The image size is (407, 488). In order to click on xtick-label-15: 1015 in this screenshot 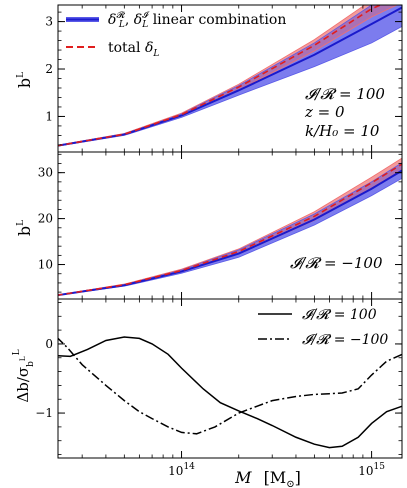, I will do `click(371, 470)`.